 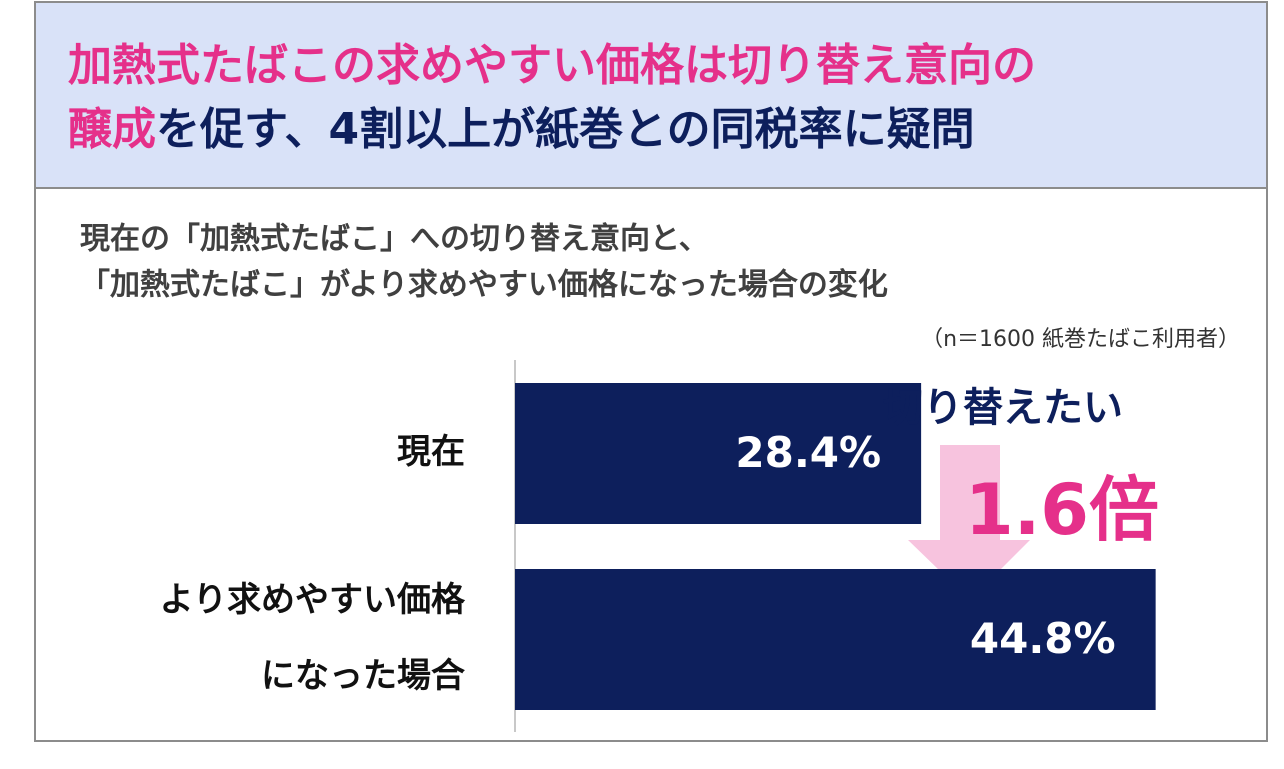 I want to click on annotation: 1.6倍, so click(x=1062, y=510).